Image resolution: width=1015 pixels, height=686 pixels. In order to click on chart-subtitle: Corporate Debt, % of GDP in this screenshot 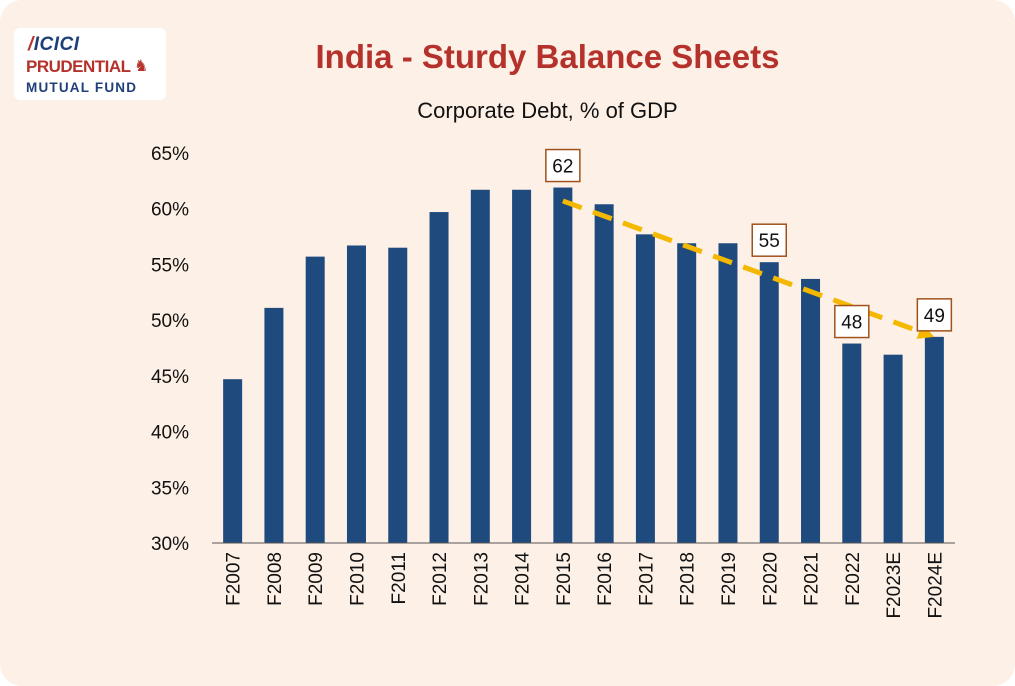, I will do `click(547, 110)`.